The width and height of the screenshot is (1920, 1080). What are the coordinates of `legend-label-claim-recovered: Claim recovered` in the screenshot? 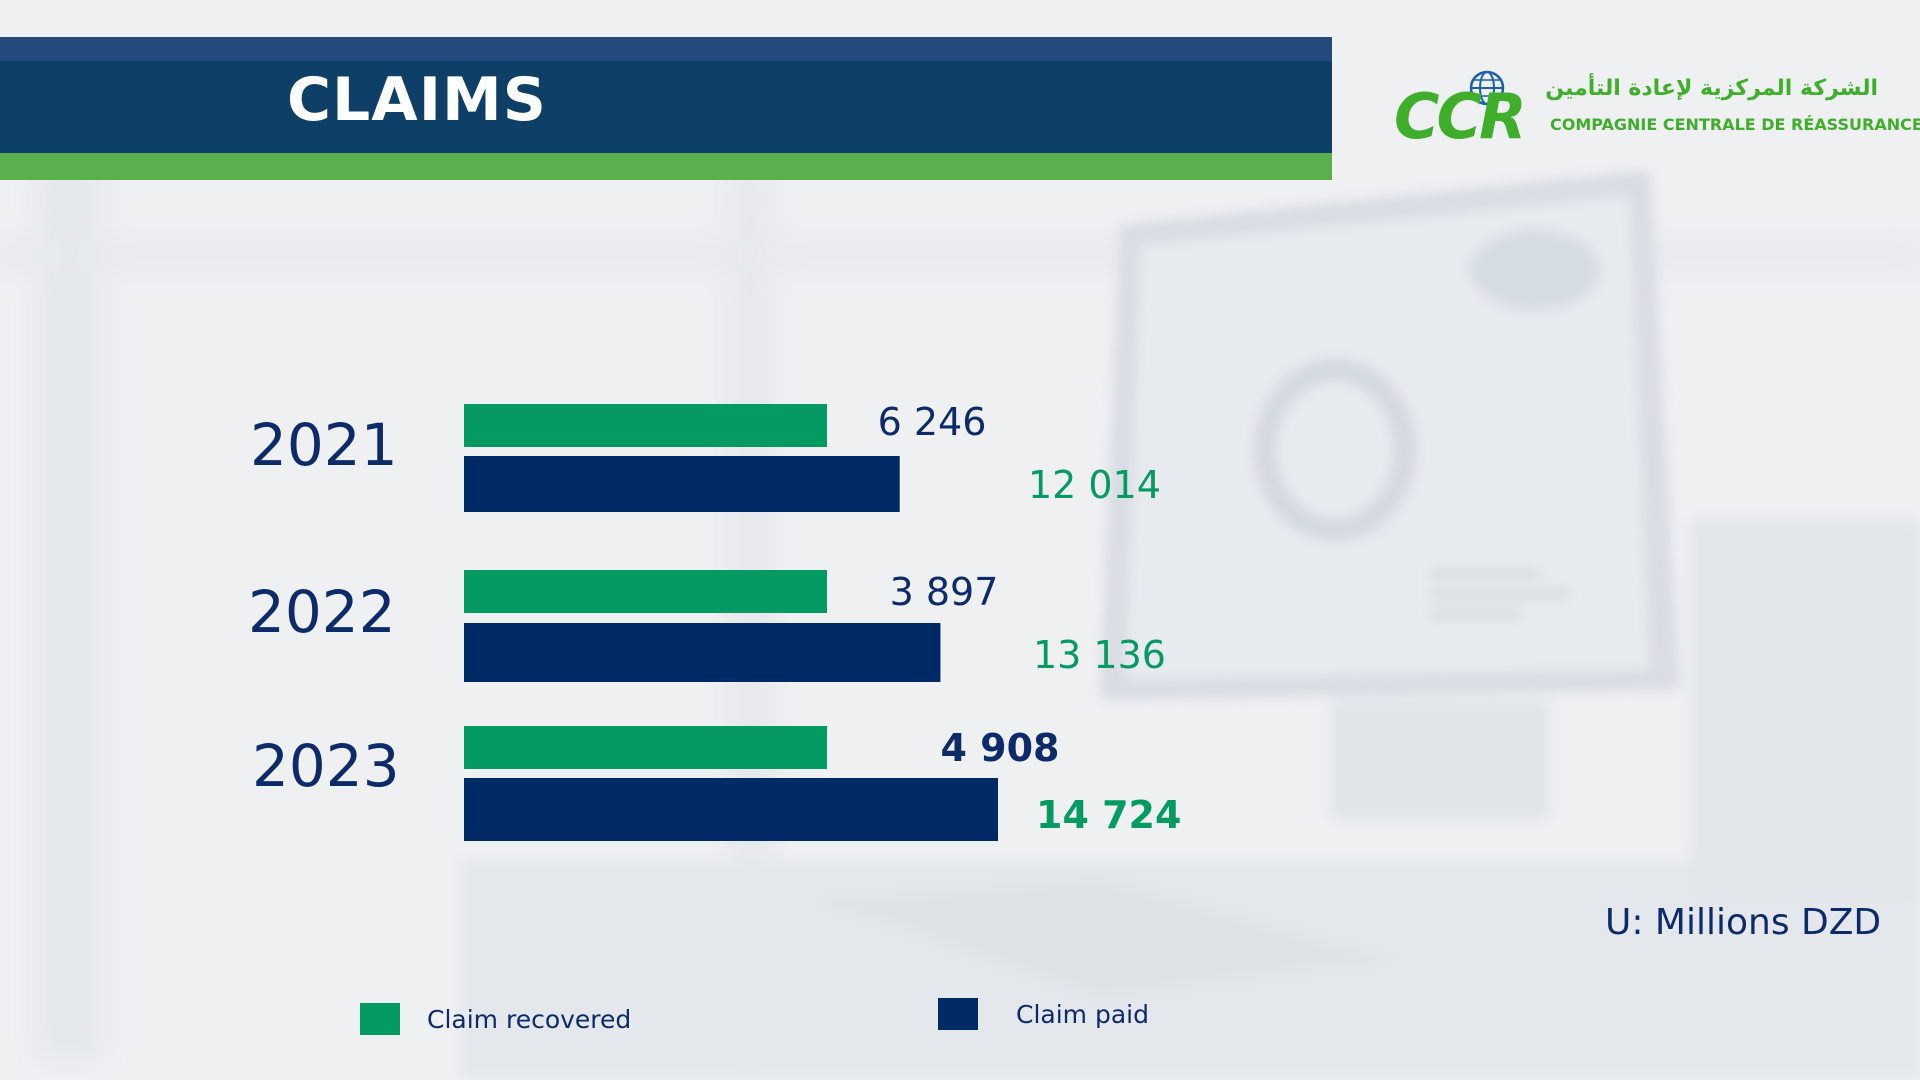 It's located at (529, 1019).